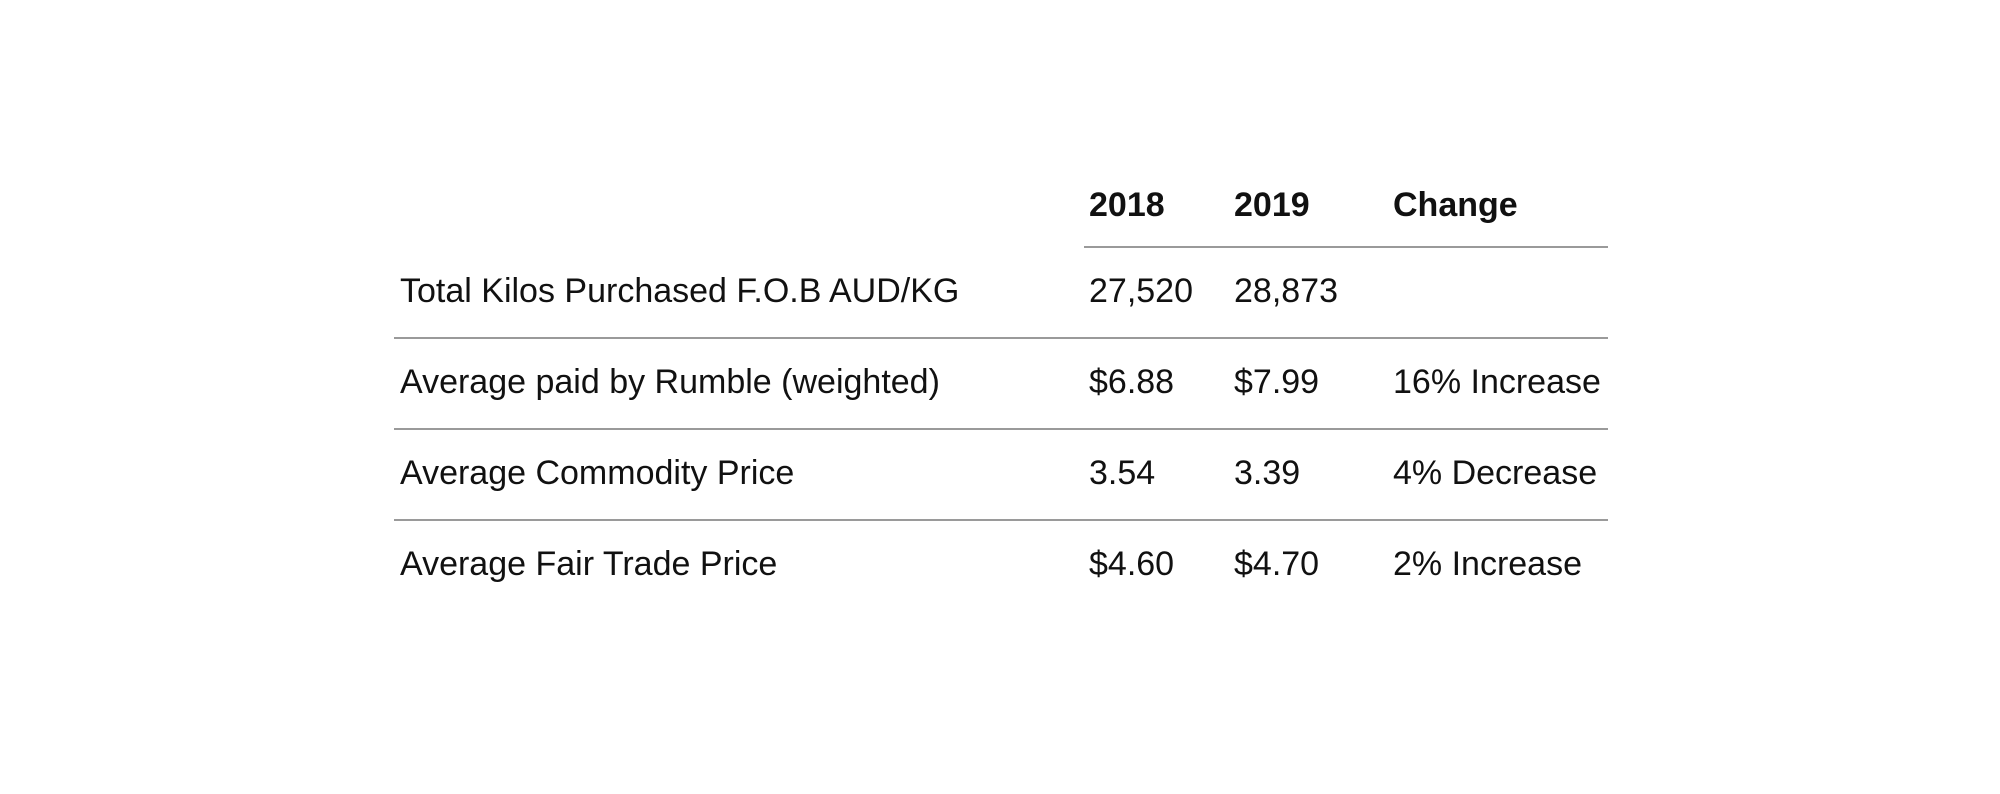 The image size is (2000, 794). I want to click on row-value-2019: 3.39, so click(1267, 473).